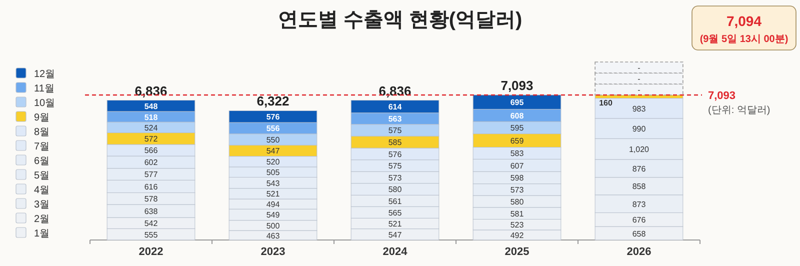  I want to click on chart-title: 연도별 수출액 현황(억달러), so click(400, 20).